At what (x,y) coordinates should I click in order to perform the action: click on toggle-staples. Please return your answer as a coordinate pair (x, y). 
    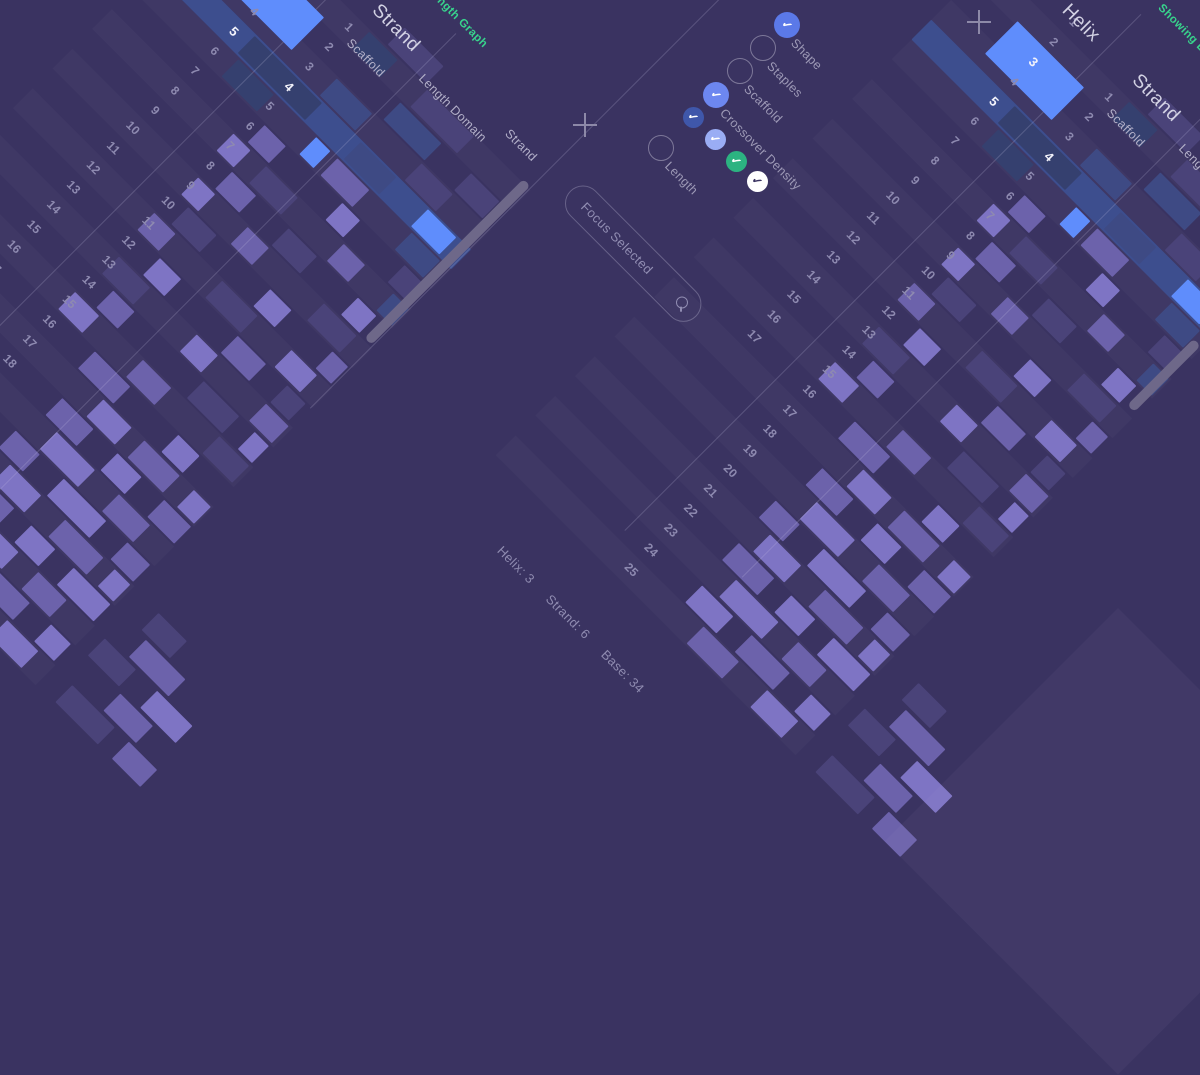
    Looking at the image, I should click on (763, 48).